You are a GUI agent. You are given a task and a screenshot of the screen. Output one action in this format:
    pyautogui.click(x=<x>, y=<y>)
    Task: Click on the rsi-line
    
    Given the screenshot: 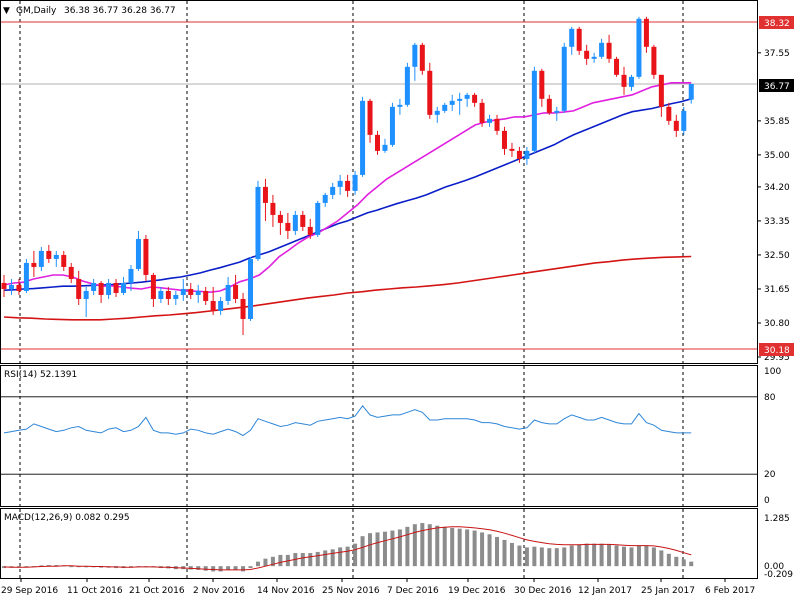 What is the action you would take?
    pyautogui.click(x=347, y=420)
    